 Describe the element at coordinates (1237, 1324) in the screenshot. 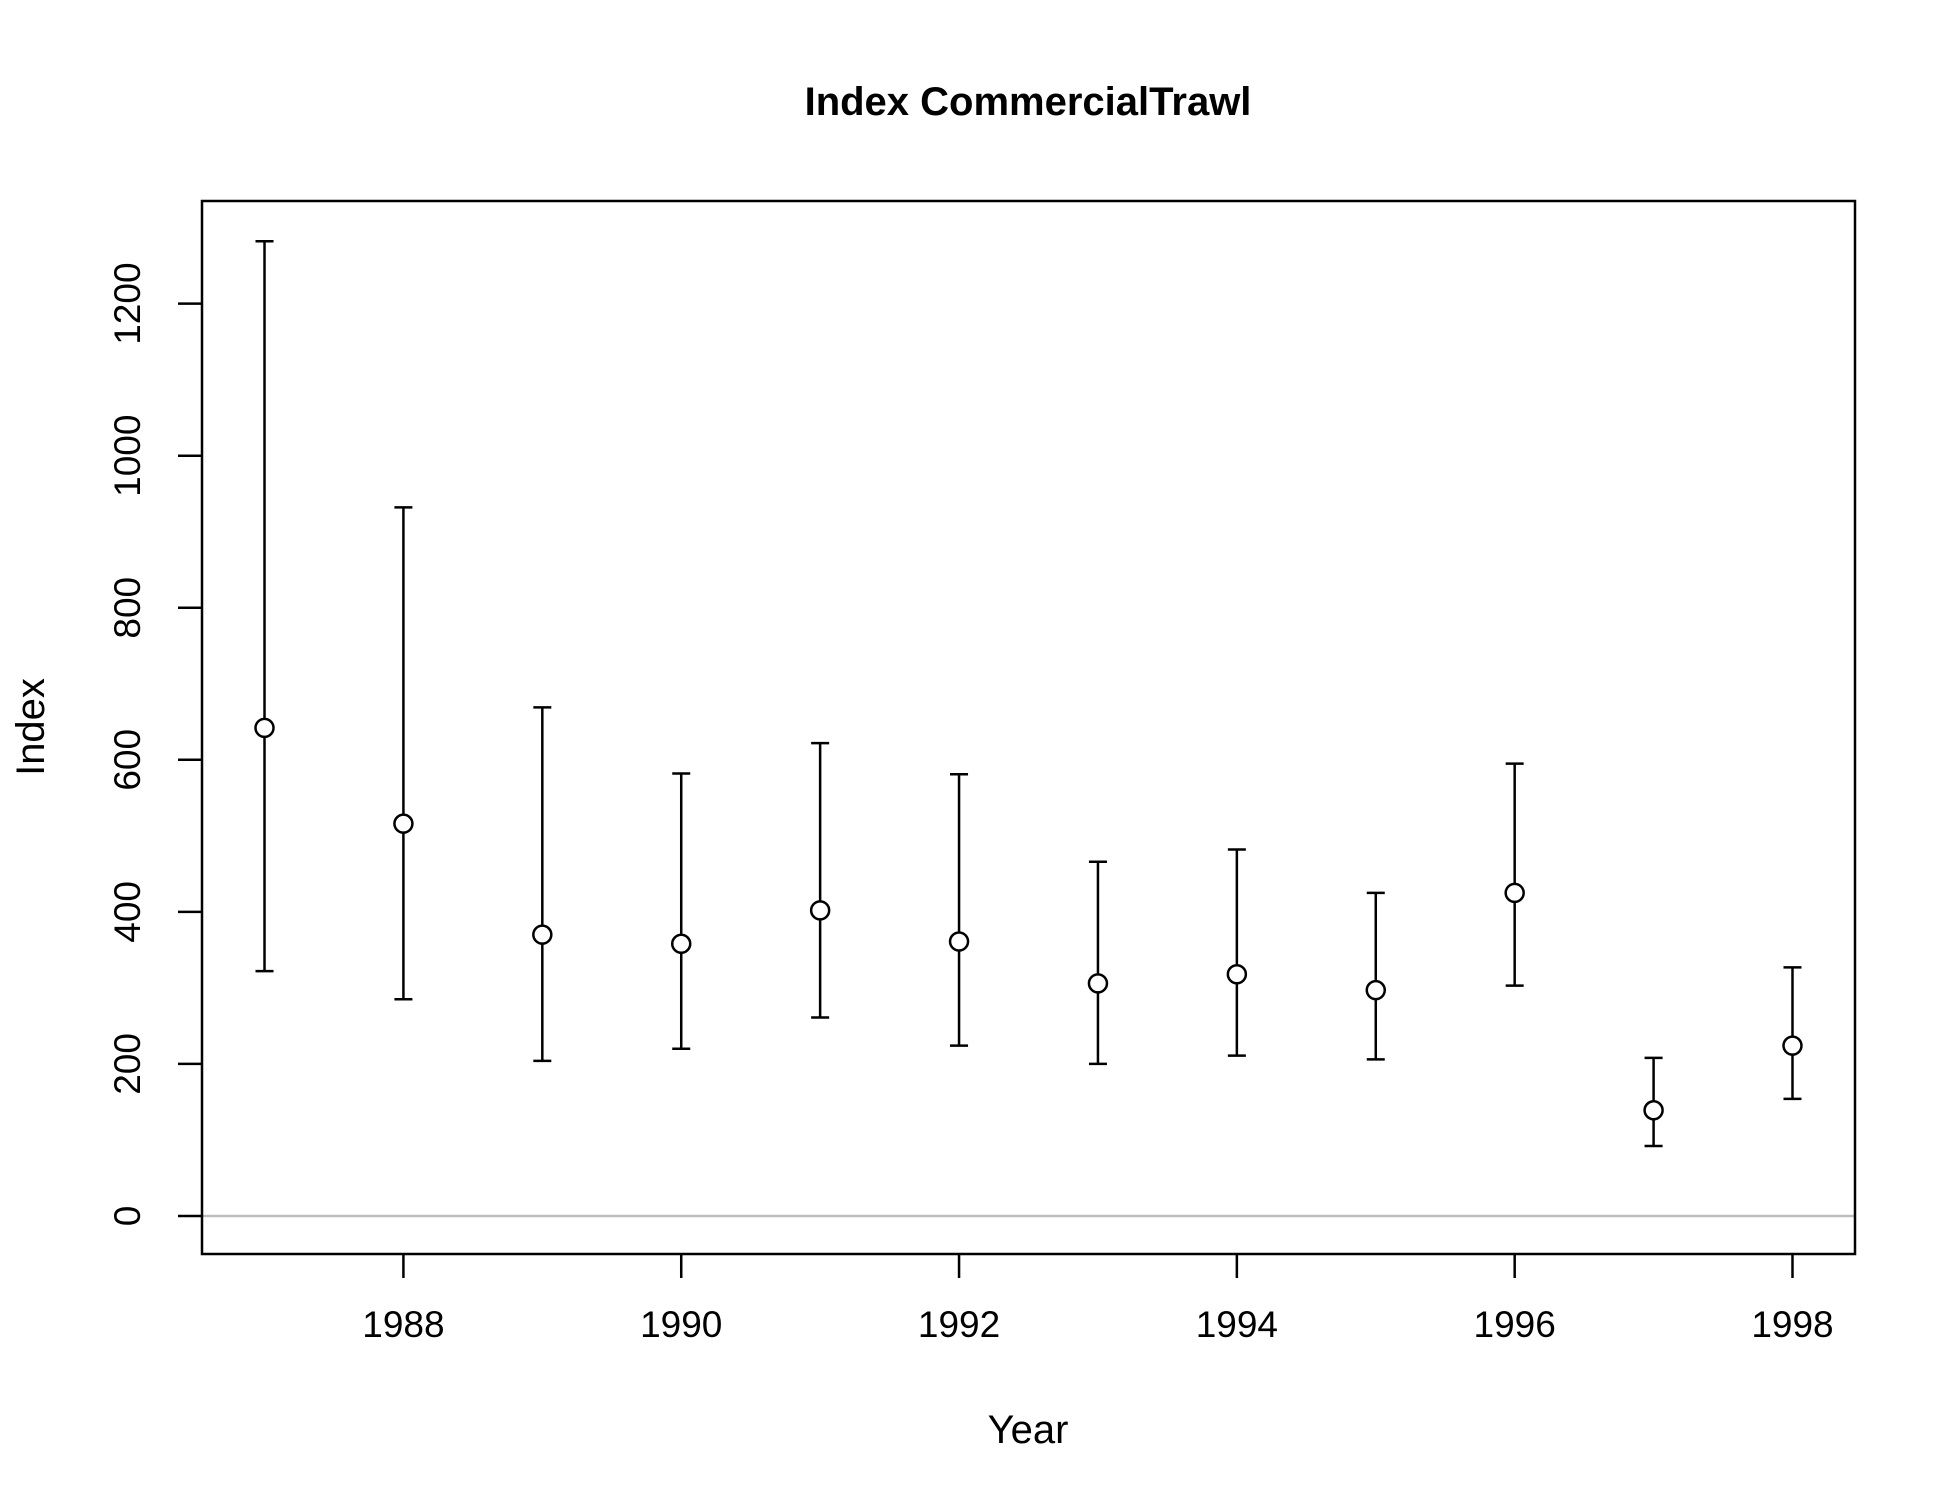

I see `x-tick-label: 1994` at that location.